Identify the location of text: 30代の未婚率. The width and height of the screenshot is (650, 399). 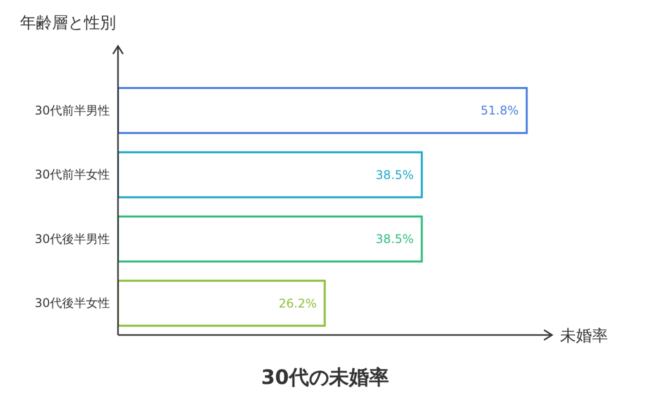
(325, 377).